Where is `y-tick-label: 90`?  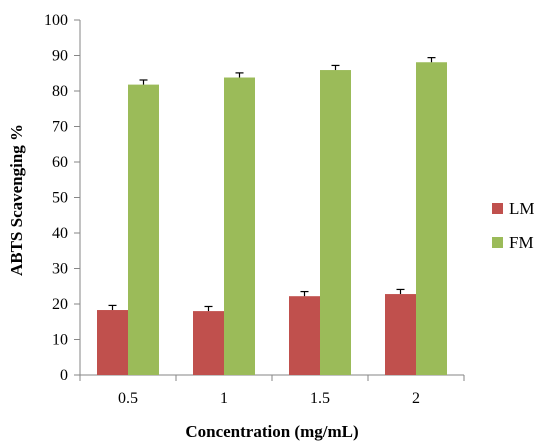
y-tick-label: 90 is located at coordinates (60, 56).